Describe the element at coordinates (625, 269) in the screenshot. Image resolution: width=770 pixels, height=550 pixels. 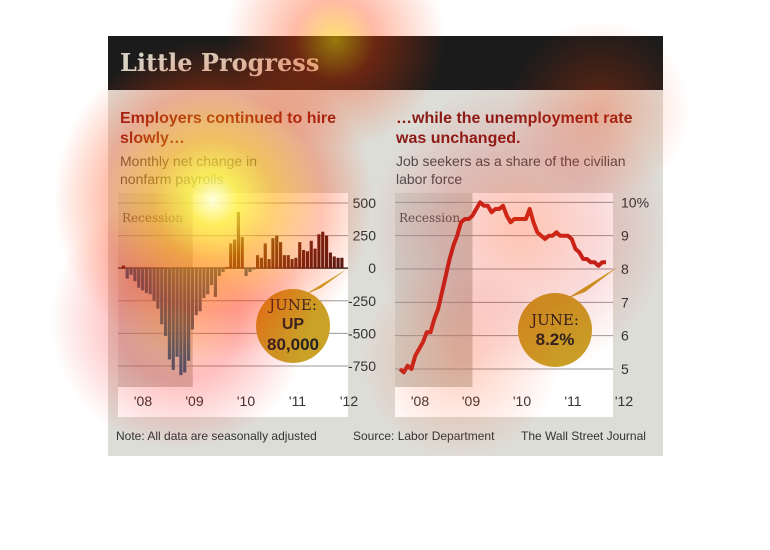
I see `y-tick-label: 8` at that location.